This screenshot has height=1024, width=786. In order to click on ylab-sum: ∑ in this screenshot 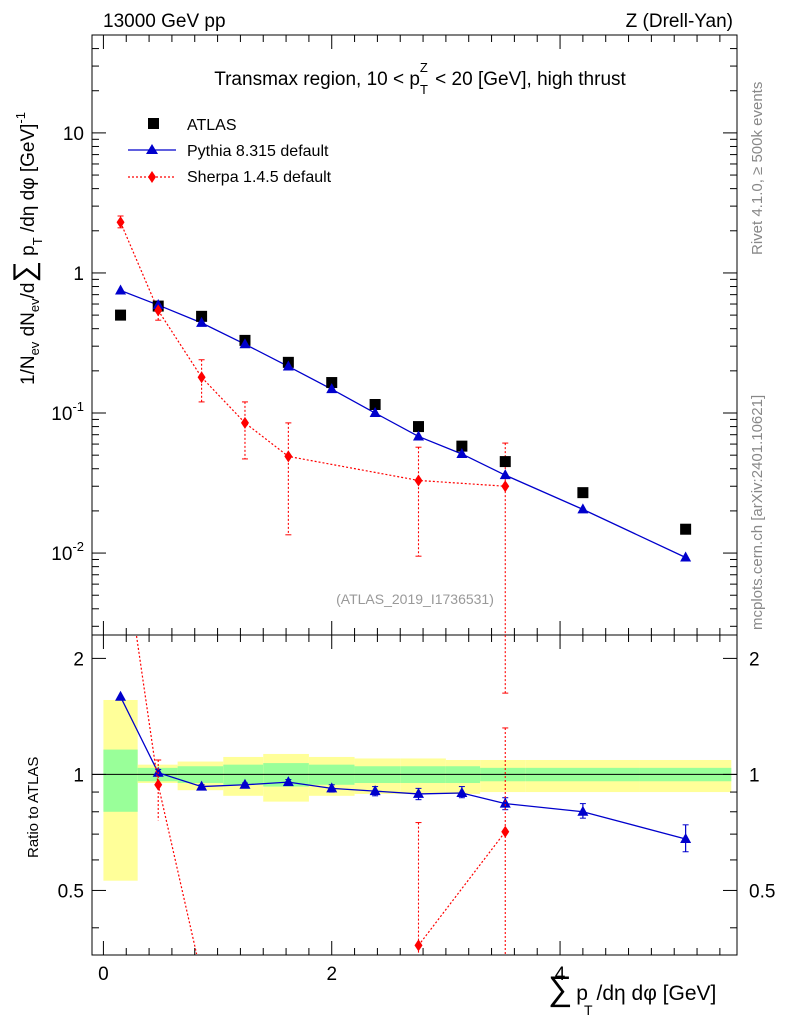, I will do `click(24, 271)`.